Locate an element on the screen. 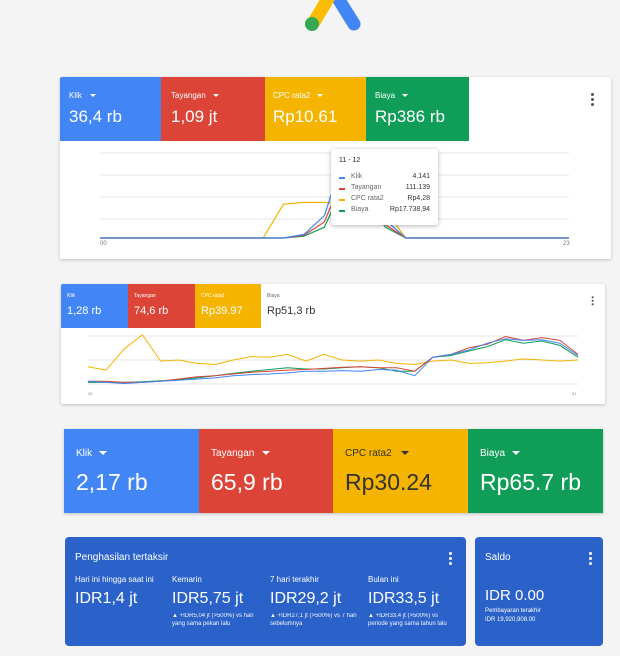  metric-value: 65,9 rb is located at coordinates (247, 482).